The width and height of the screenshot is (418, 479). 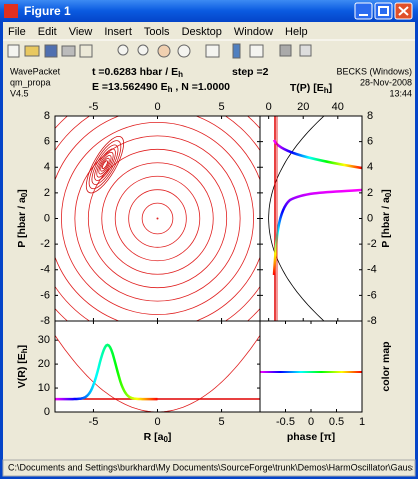 I want to click on energy-text: E =13.562490 E, so click(x=130, y=87).